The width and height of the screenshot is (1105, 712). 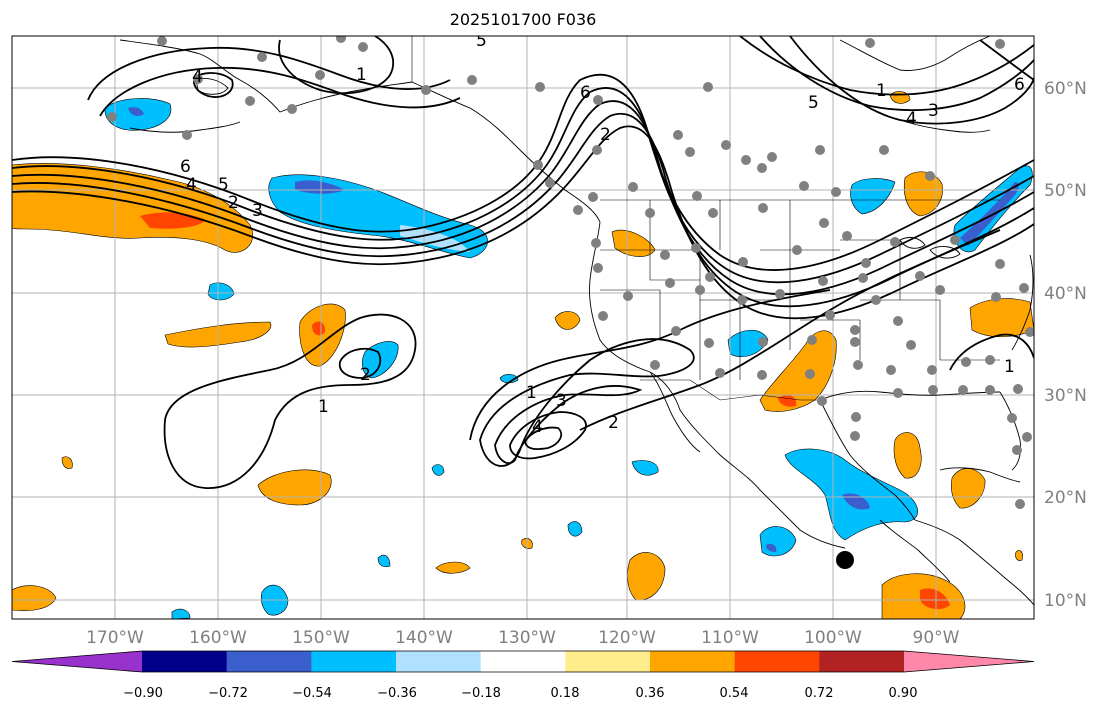 What do you see at coordinates (523, 19) in the screenshot?
I see `map-title: 2025101700 F036` at bounding box center [523, 19].